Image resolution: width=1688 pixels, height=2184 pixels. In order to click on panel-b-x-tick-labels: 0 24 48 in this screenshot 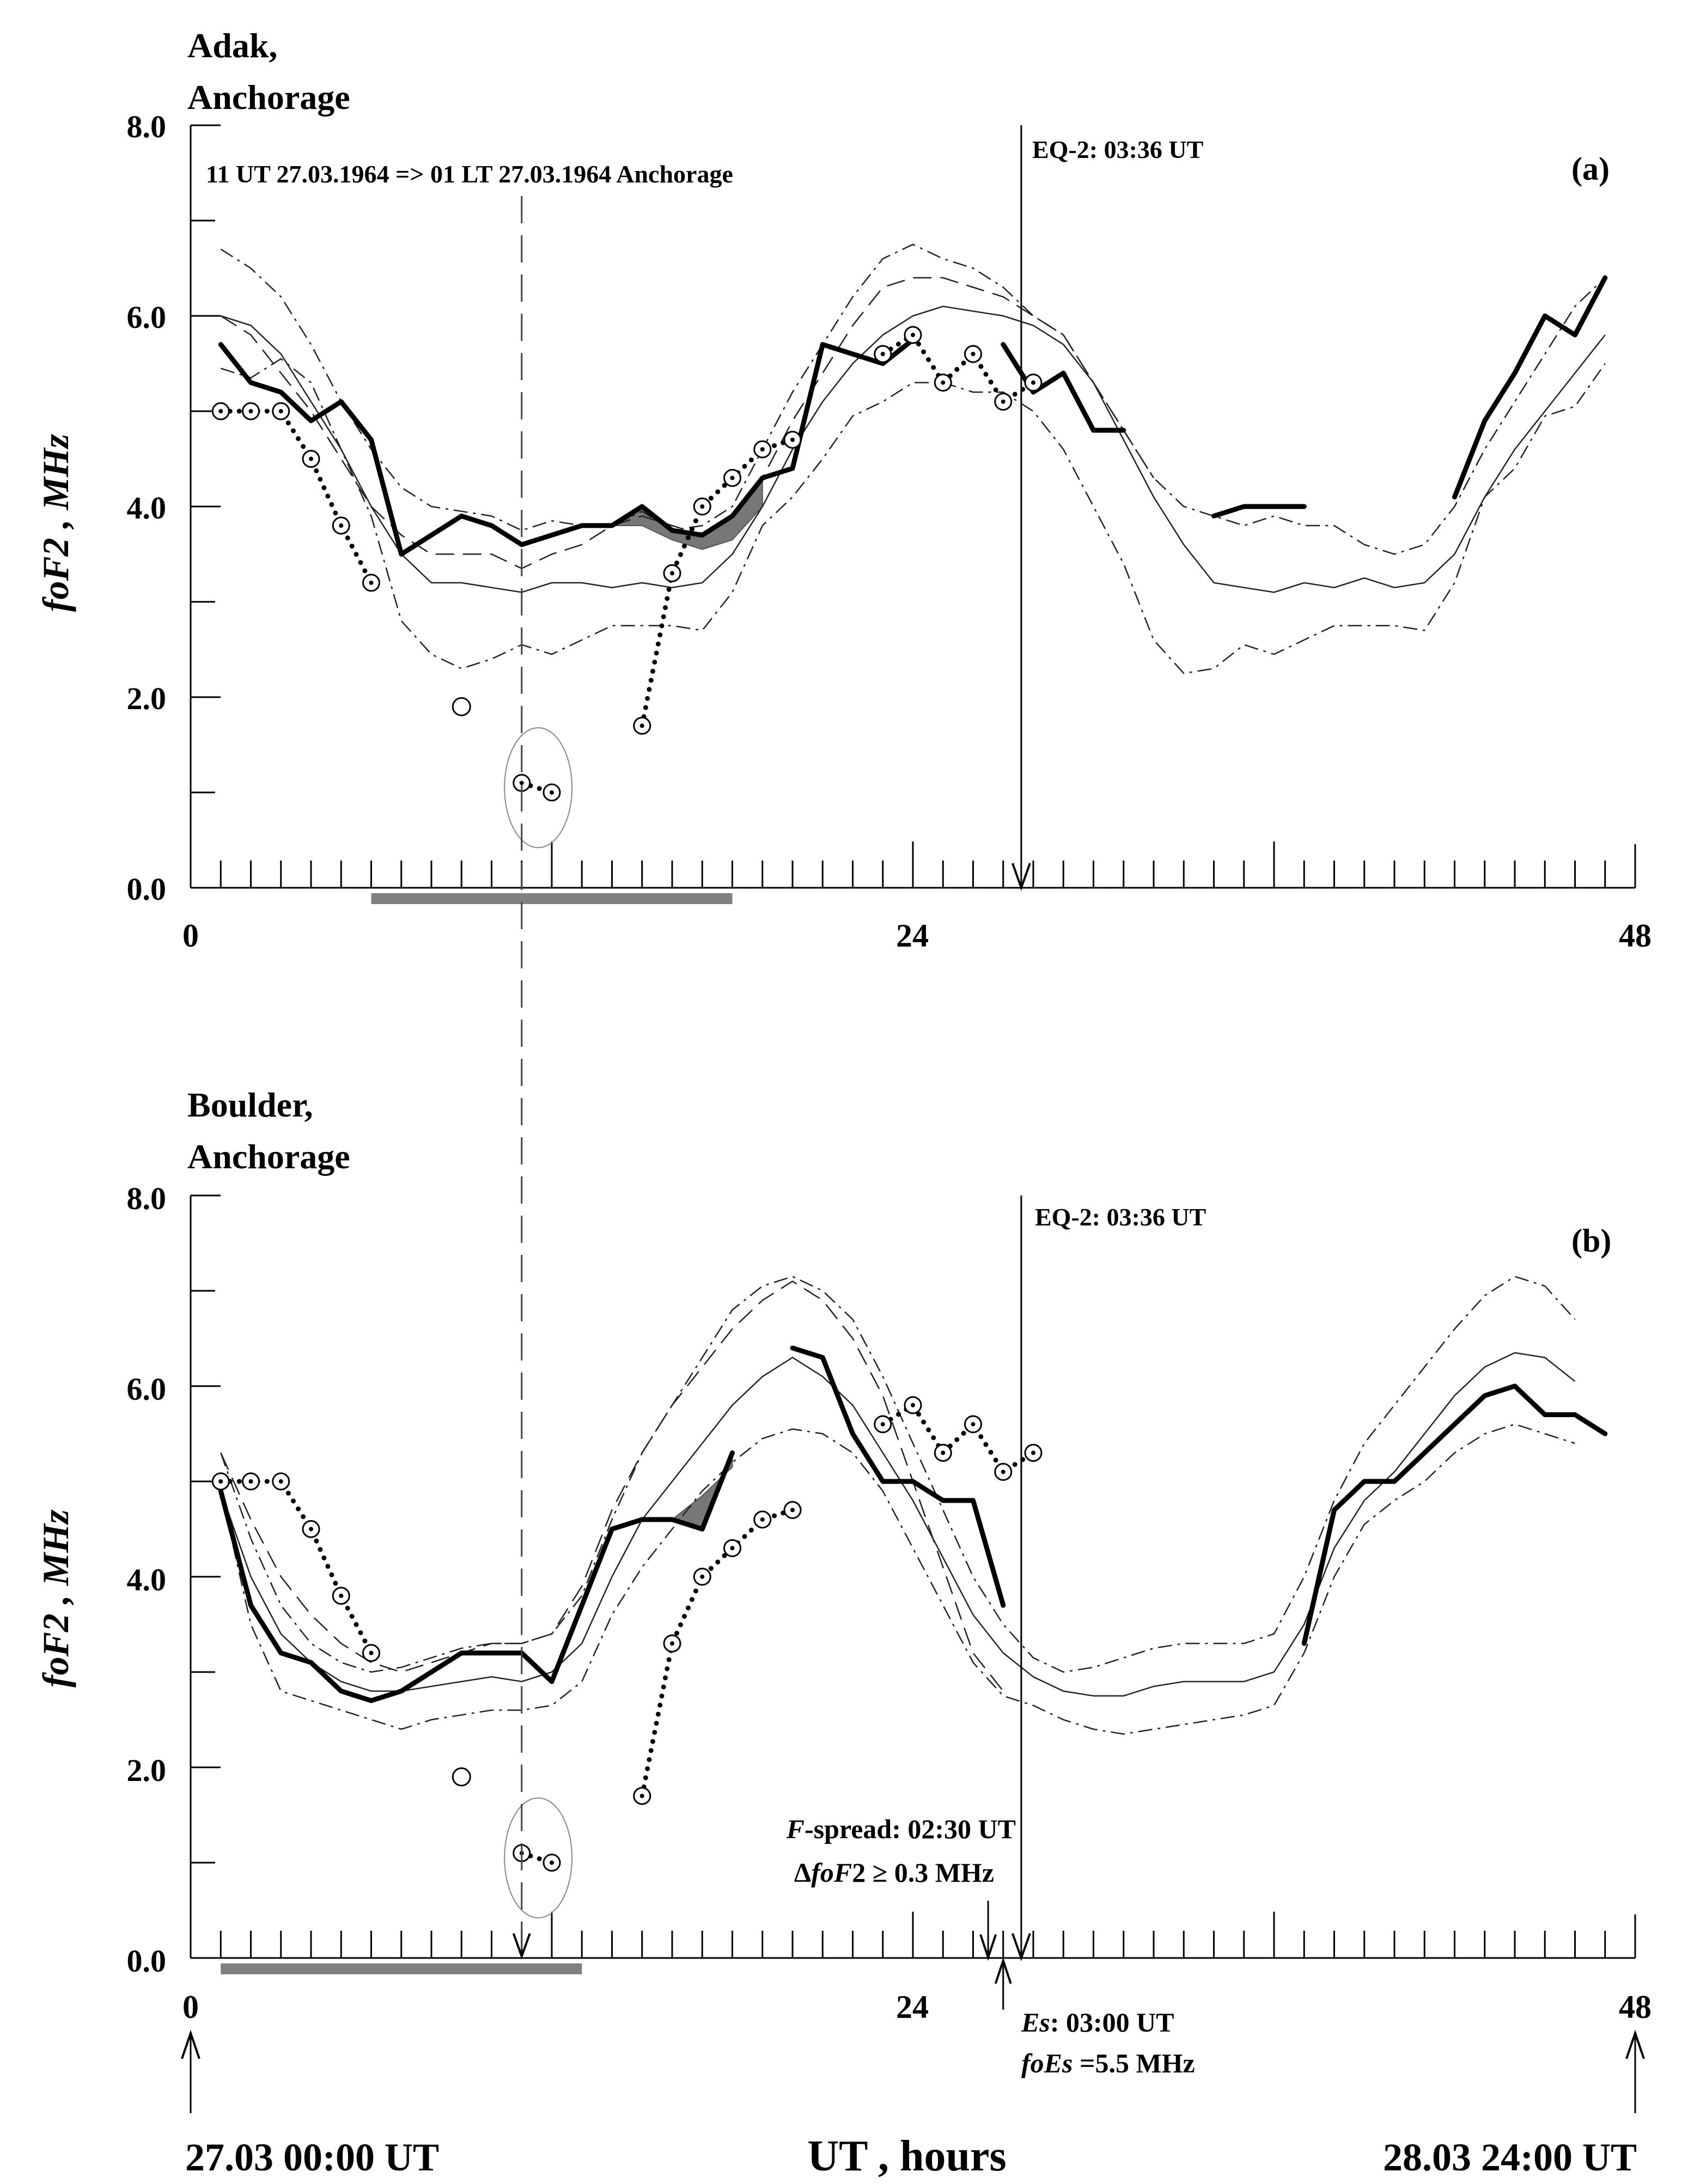, I will do `click(917, 2007)`.